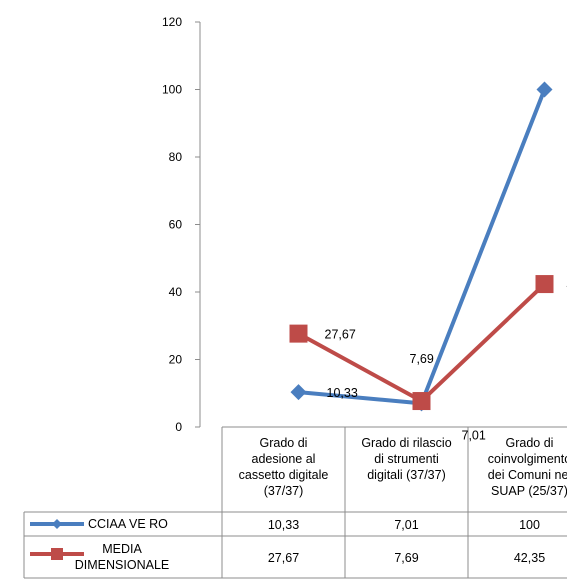 The width and height of the screenshot is (567, 583). Describe the element at coordinates (176, 292) in the screenshot. I see `y-tick-label: 40` at that location.